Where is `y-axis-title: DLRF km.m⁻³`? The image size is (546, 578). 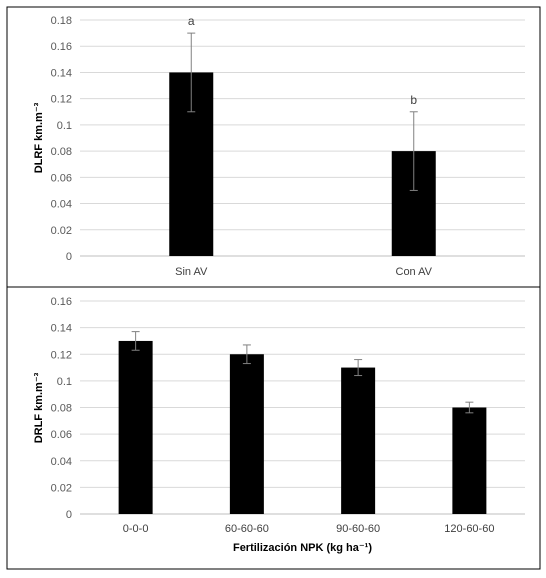
y-axis-title: DLRF km.m⁻³ is located at coordinates (39, 137).